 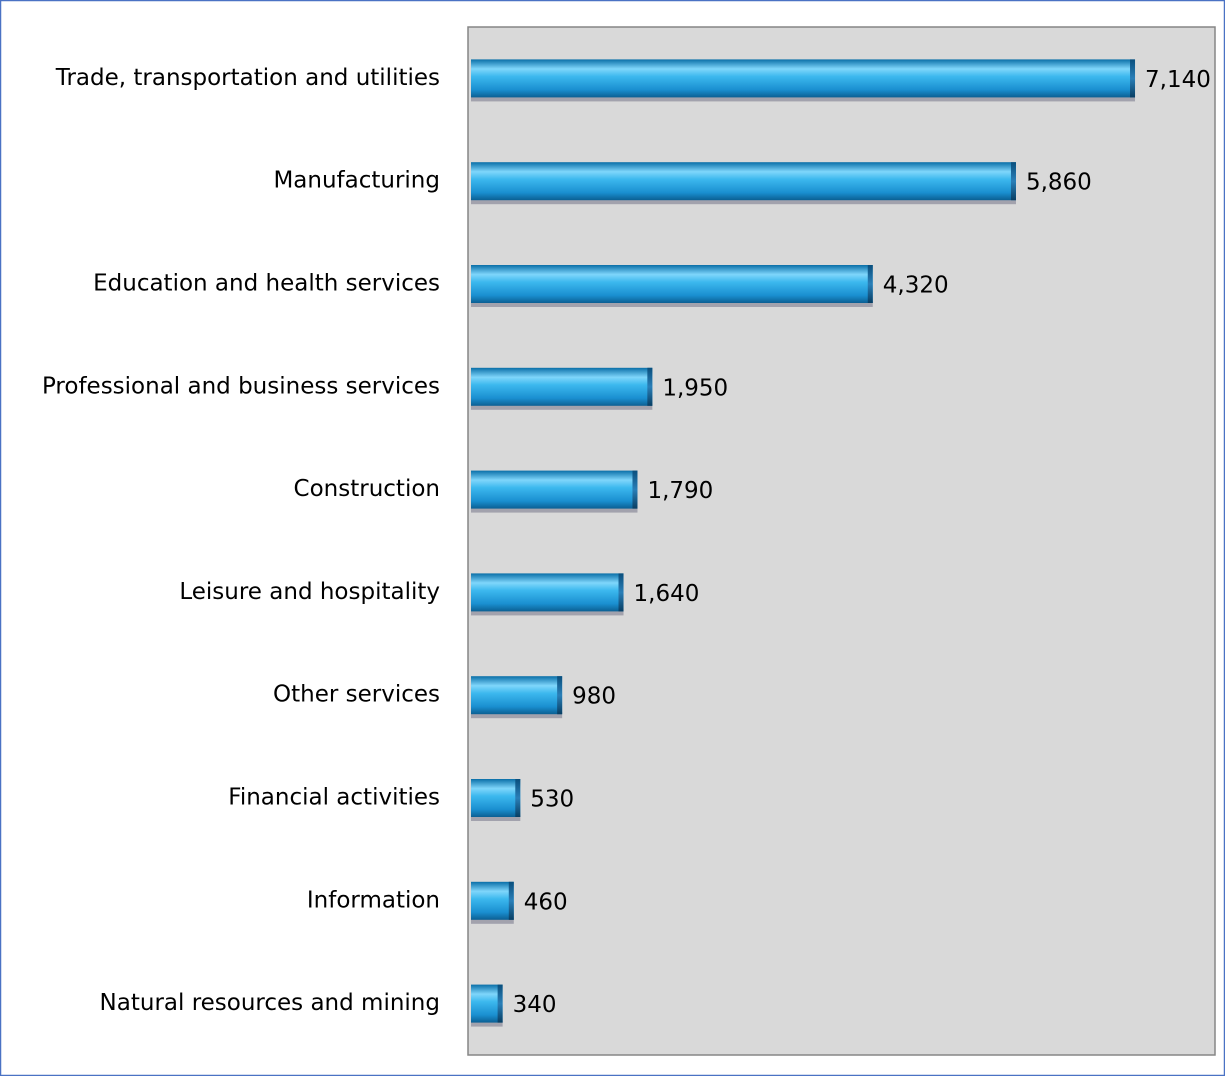 What do you see at coordinates (247, 78) in the screenshot?
I see `category-label: Trade, transportation and utilities` at bounding box center [247, 78].